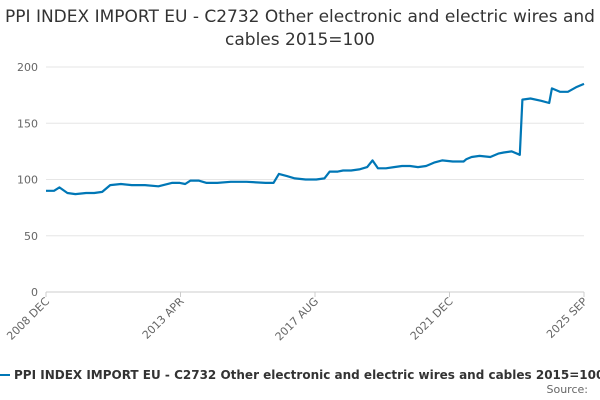 This screenshot has height=400, width=600. I want to click on x-tick-label: 2017 AUG, so click(297, 319).